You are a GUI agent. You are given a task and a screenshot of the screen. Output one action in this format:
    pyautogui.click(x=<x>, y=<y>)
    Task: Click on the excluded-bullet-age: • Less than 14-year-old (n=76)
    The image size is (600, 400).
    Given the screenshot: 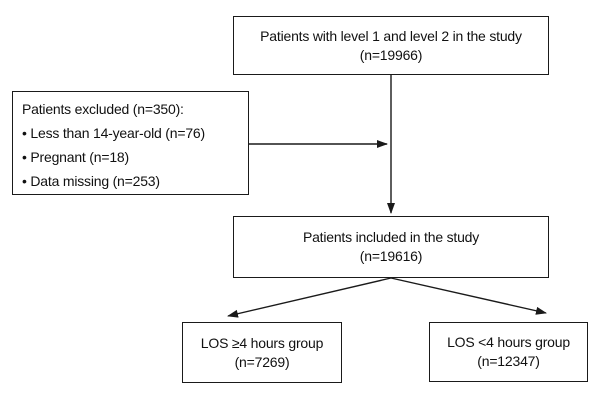 What is the action you would take?
    pyautogui.click(x=113, y=133)
    